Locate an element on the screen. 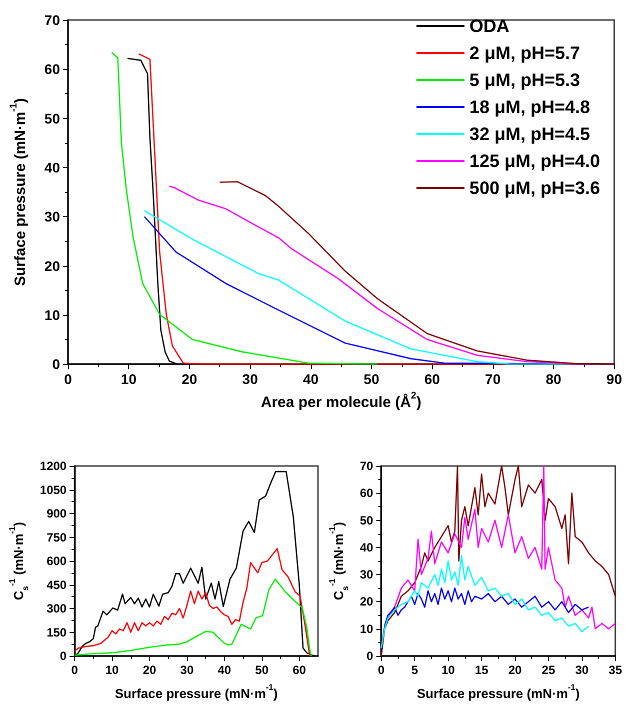 This screenshot has width=625, height=705. legend-label: ODA is located at coordinates (489, 26).